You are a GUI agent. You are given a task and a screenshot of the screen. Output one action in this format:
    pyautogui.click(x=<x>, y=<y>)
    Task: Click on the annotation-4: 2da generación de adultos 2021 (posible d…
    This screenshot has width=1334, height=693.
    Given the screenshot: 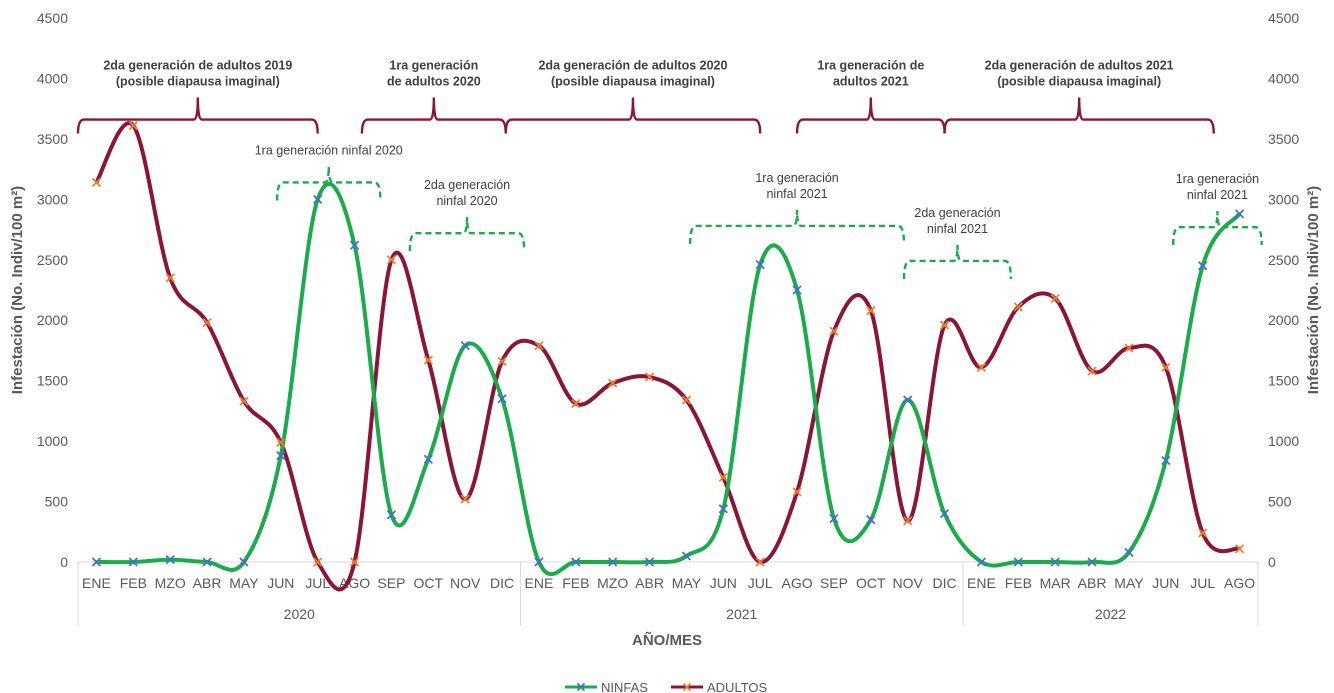 What is the action you would take?
    pyautogui.click(x=1079, y=96)
    